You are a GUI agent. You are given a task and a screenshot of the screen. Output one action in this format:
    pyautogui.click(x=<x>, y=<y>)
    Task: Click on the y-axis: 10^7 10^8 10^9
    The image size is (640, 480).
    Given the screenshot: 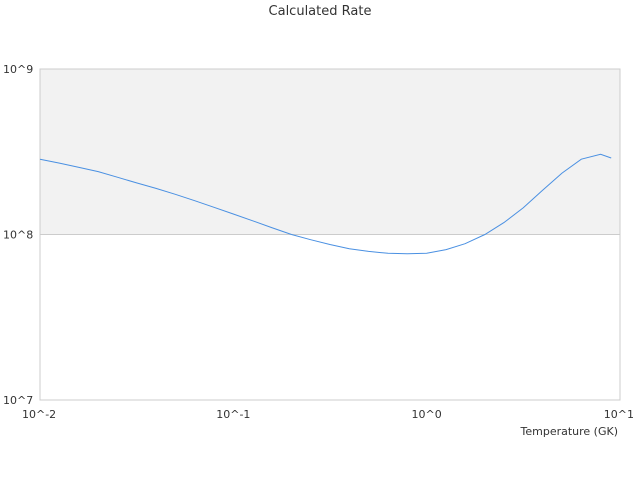 What is the action you would take?
    pyautogui.click(x=18, y=235)
    